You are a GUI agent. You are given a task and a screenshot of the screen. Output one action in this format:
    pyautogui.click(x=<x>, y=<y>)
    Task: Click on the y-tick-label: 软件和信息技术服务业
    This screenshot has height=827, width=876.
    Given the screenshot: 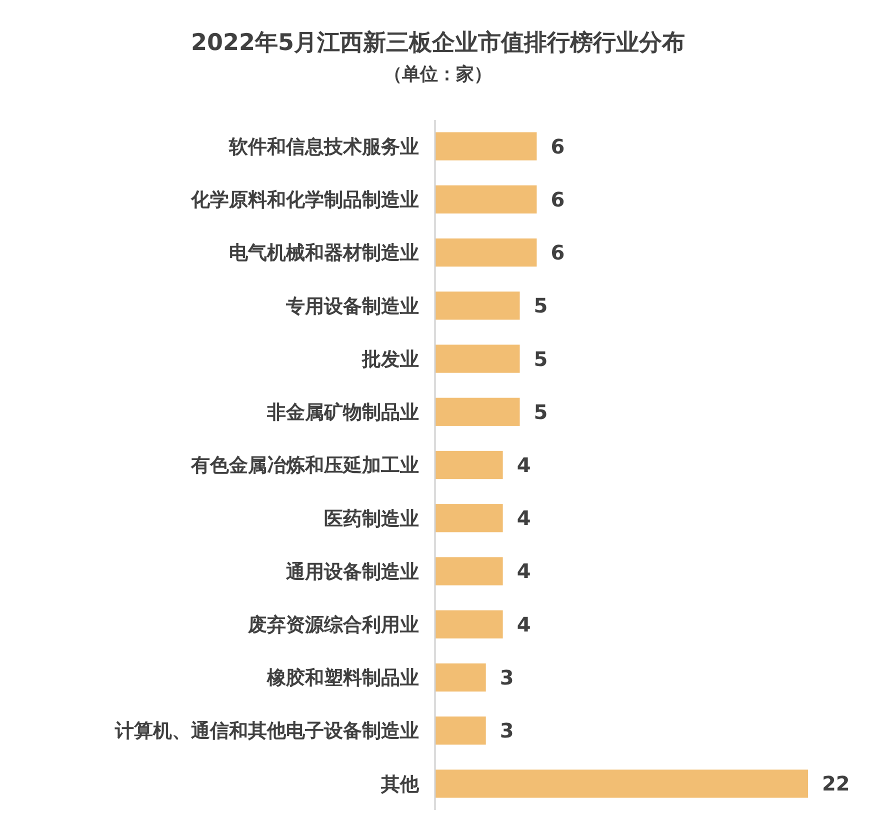 What is the action you would take?
    pyautogui.click(x=323, y=147)
    